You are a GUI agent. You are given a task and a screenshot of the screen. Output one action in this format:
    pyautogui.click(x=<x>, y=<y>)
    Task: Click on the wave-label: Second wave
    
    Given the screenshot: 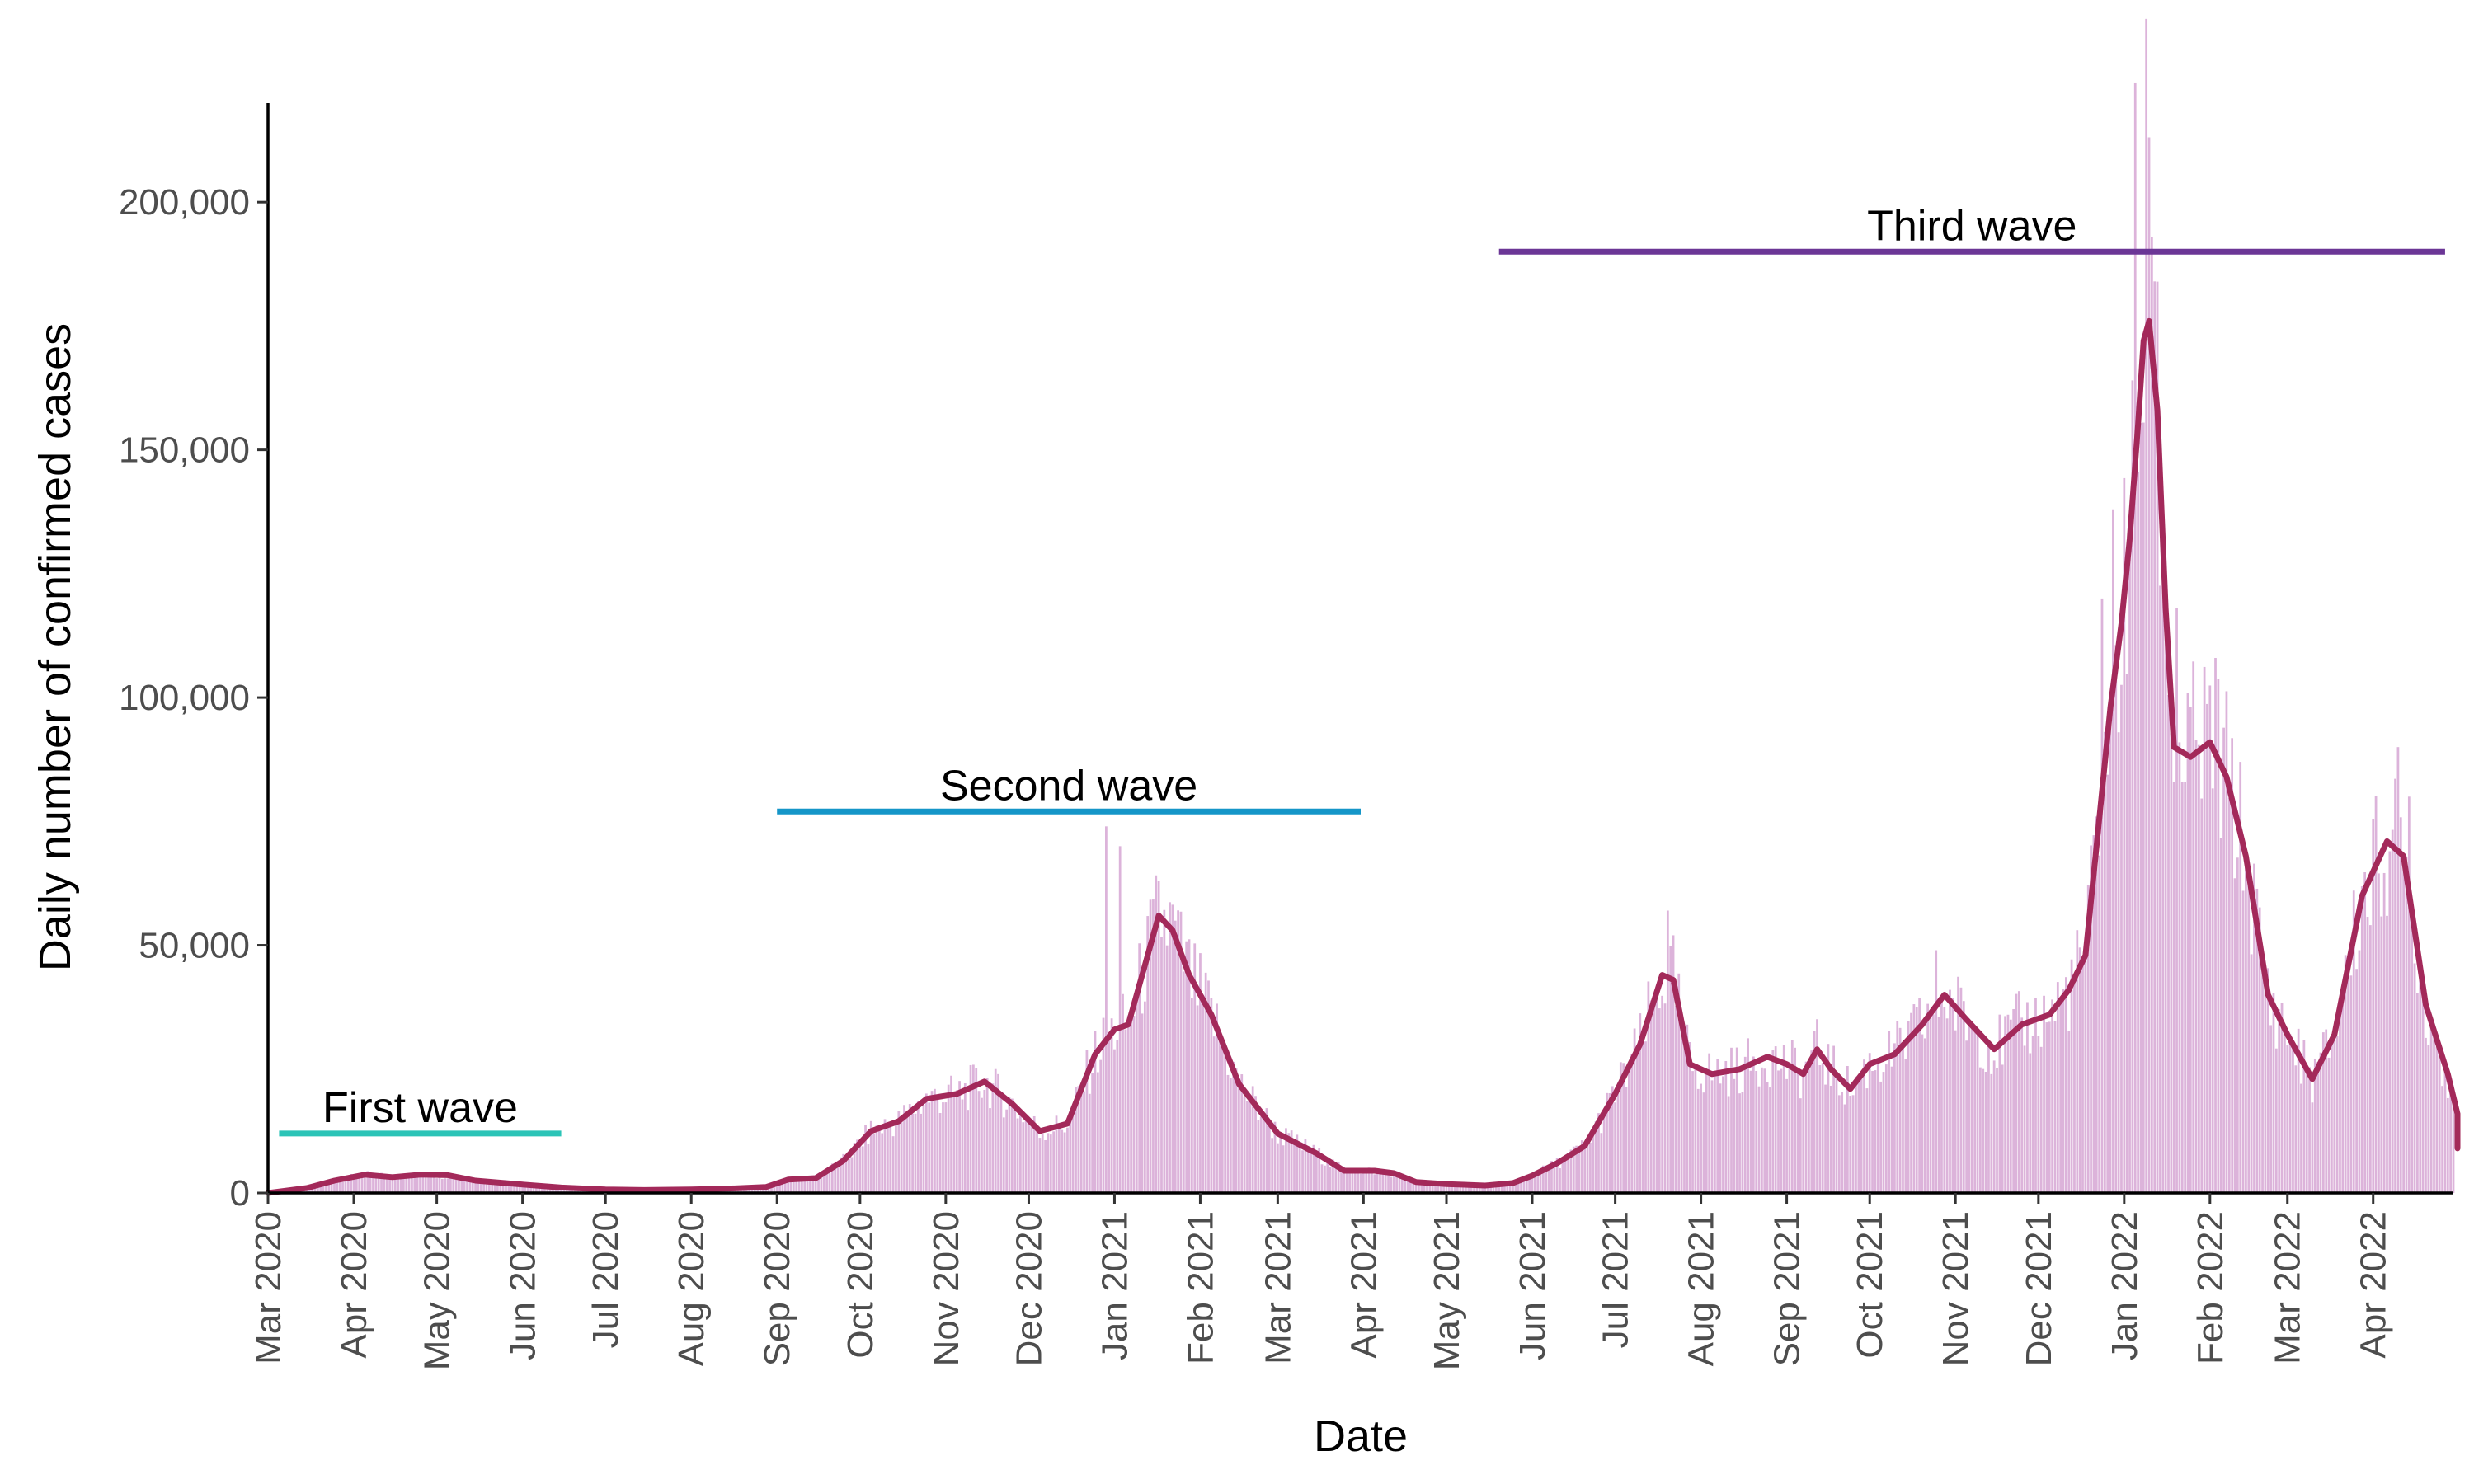 What is the action you would take?
    pyautogui.click(x=1068, y=786)
    